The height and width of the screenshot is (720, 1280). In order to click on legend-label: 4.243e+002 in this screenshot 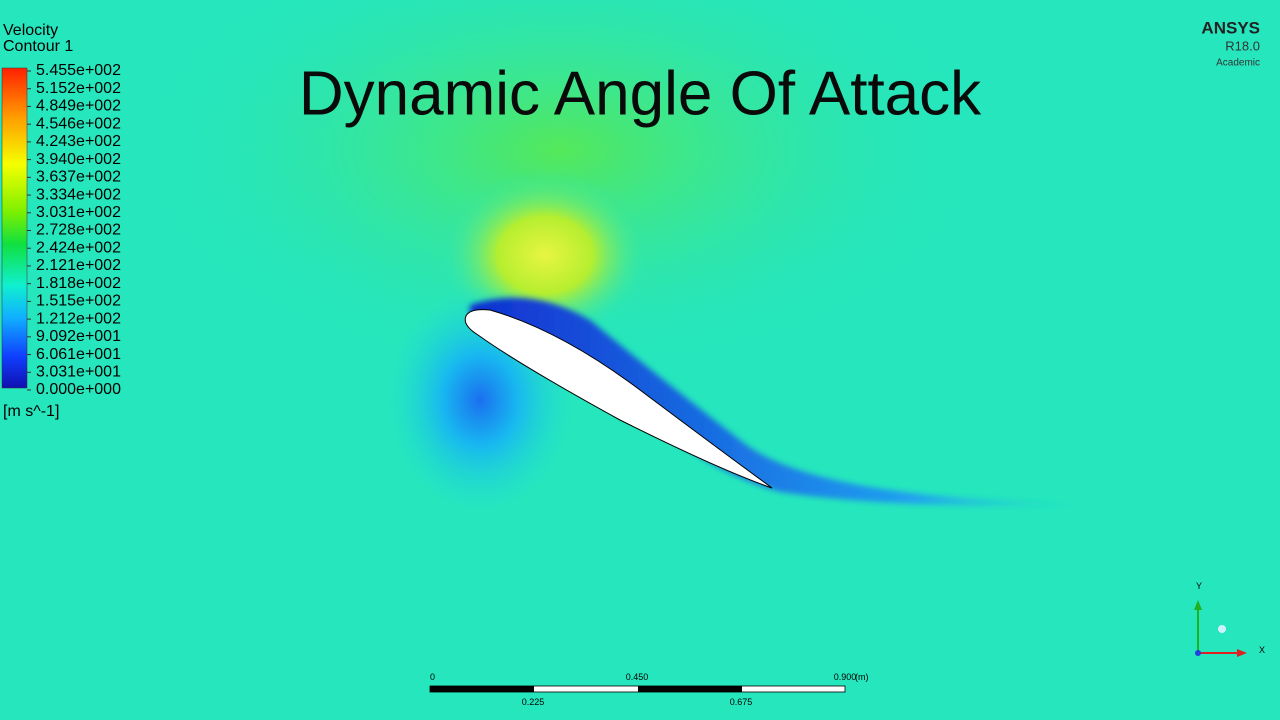, I will do `click(78, 141)`.